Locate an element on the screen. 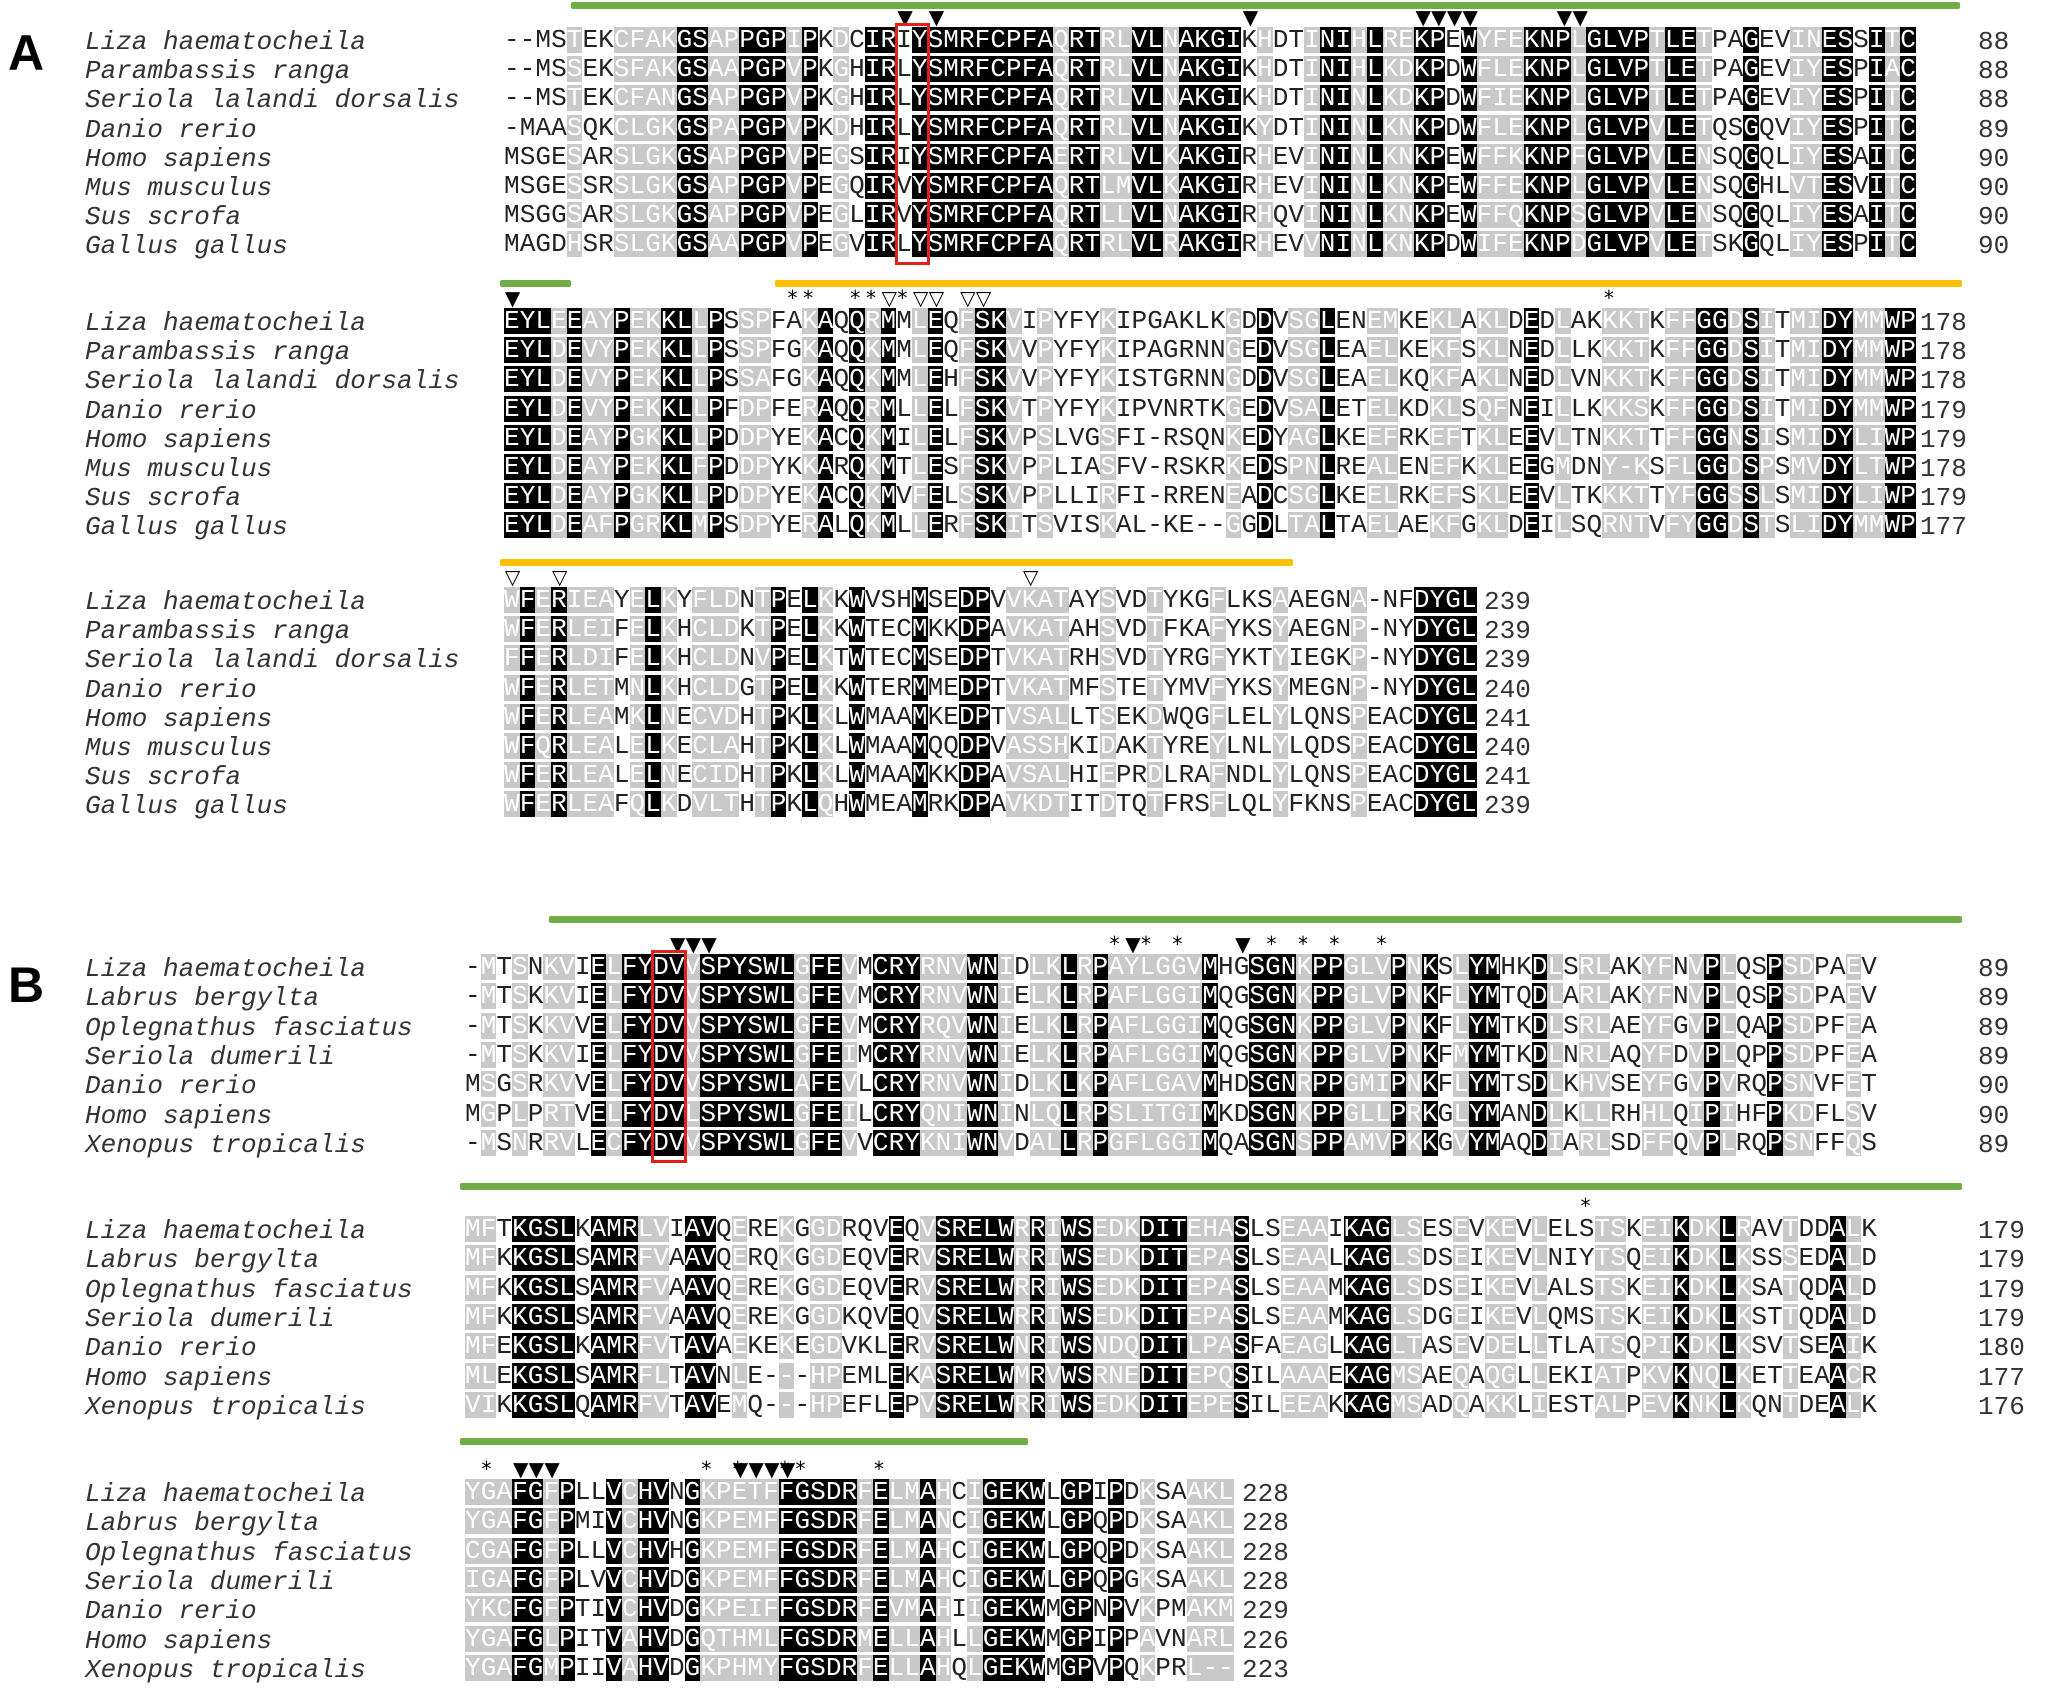 The image size is (2045, 1693). residue: Q is located at coordinates (857, 321).